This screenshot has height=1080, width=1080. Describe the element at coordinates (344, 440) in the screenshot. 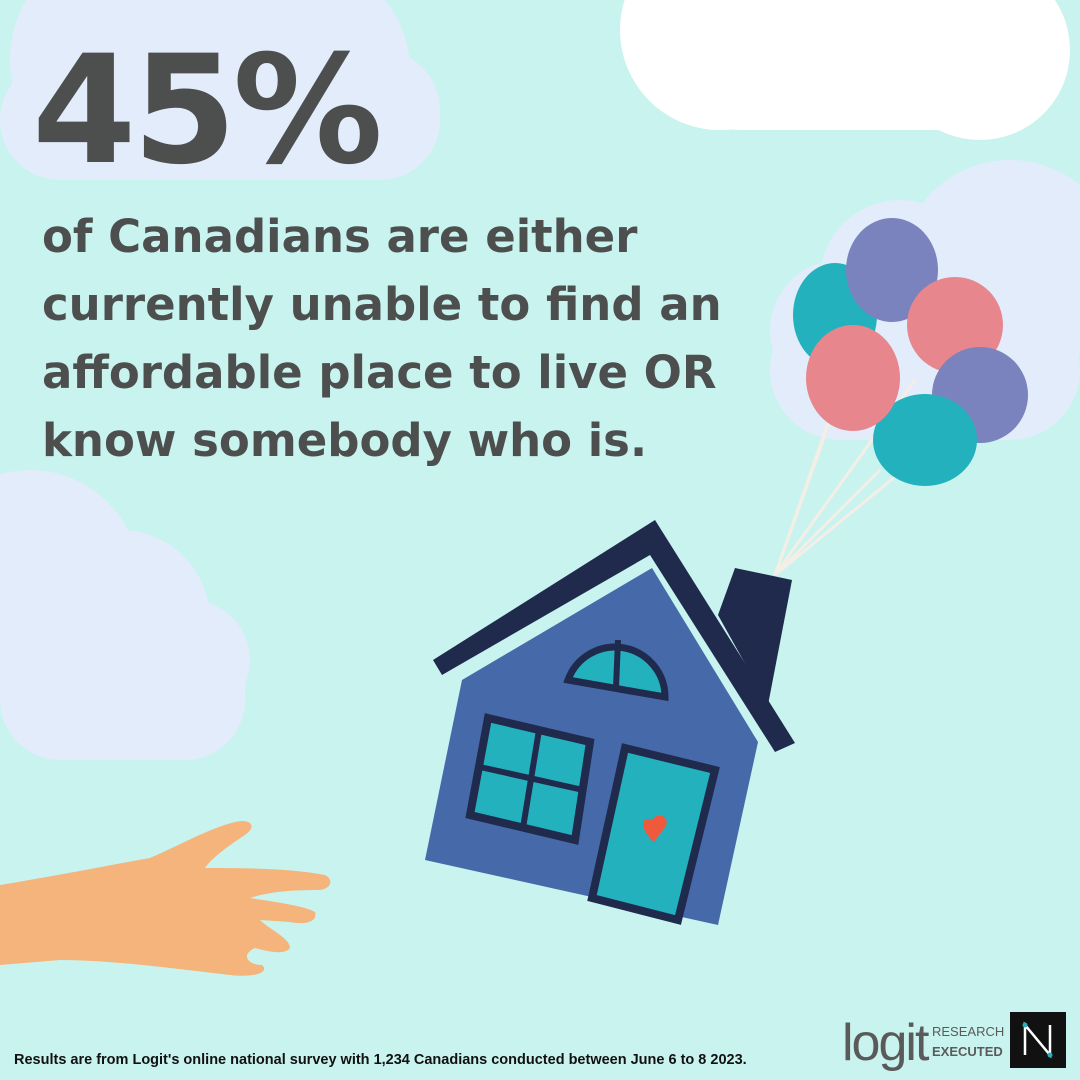

I see `headline-line: know somebody who is.` at that location.